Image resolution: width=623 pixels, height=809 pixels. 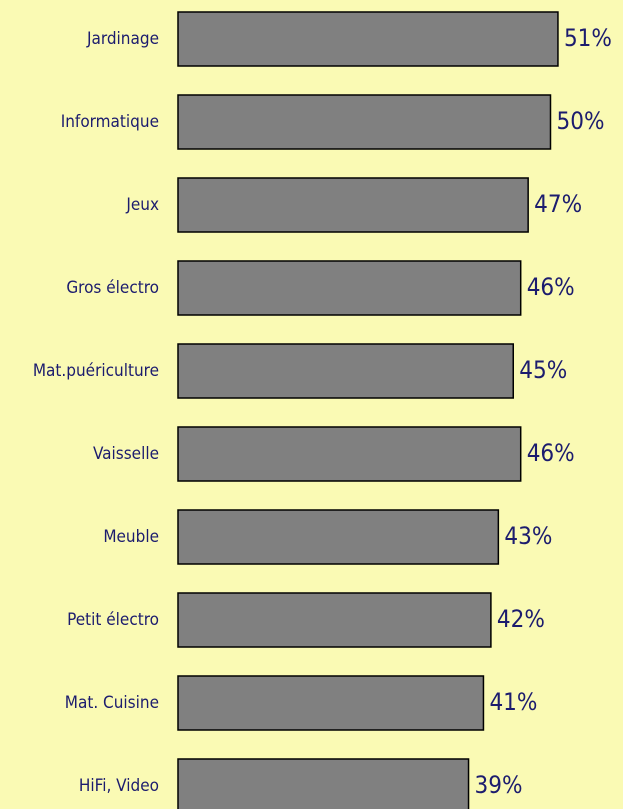 What do you see at coordinates (499, 785) in the screenshot?
I see `value-label: 39%` at bounding box center [499, 785].